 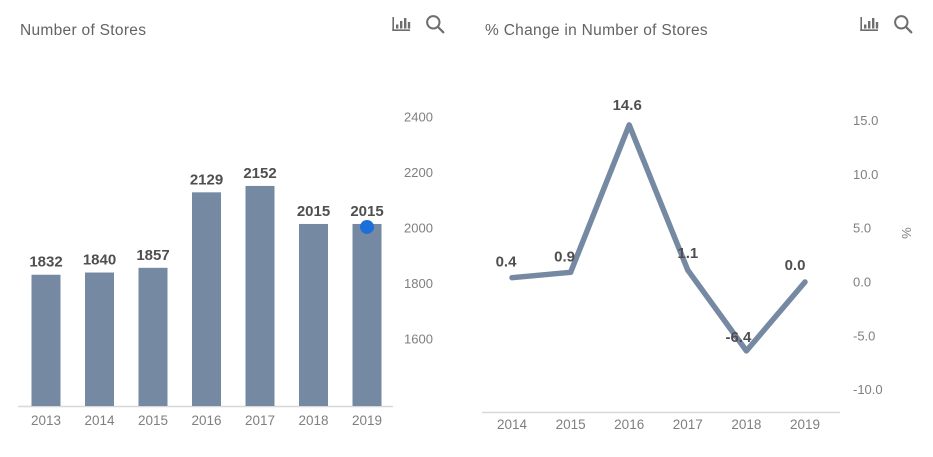 I want to click on bar-2013, so click(x=46, y=340).